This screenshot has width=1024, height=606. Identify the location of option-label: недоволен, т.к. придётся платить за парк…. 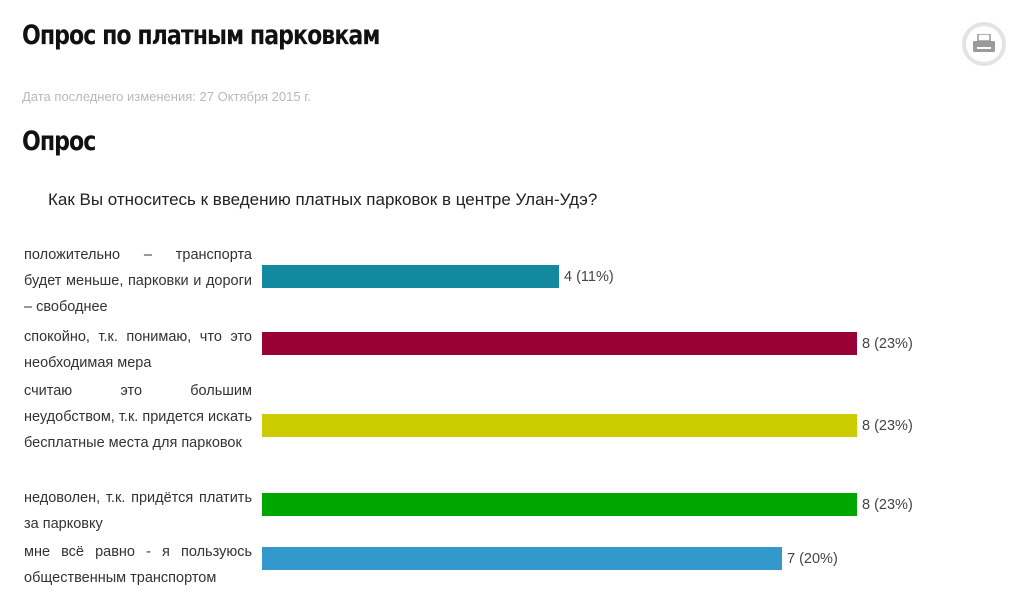
(138, 511).